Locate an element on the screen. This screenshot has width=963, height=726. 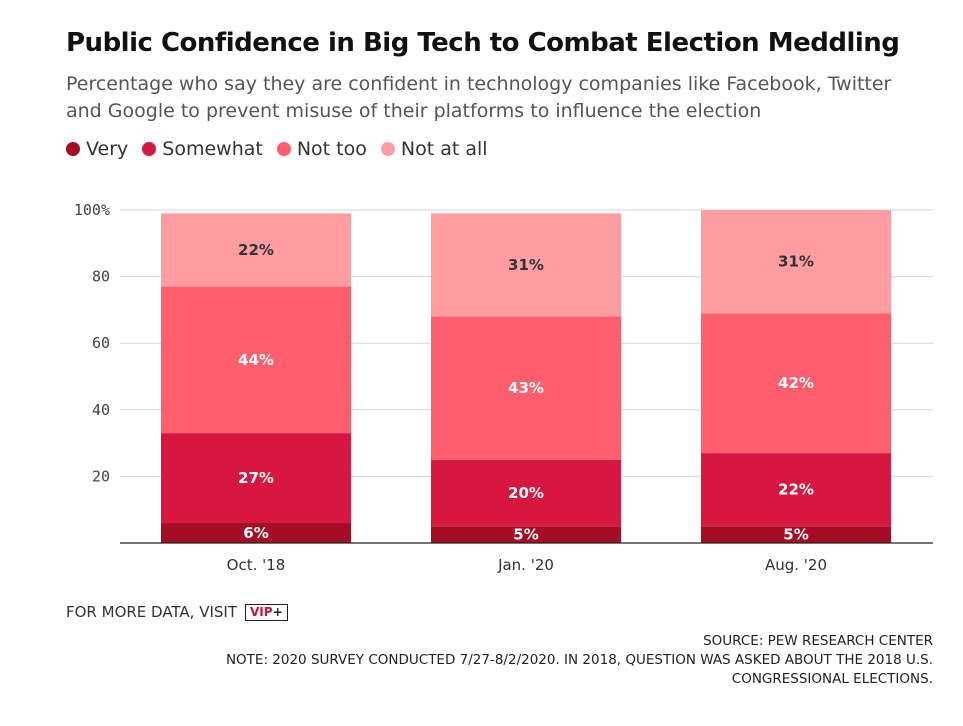
vip-plus-sign: + is located at coordinates (277, 611).